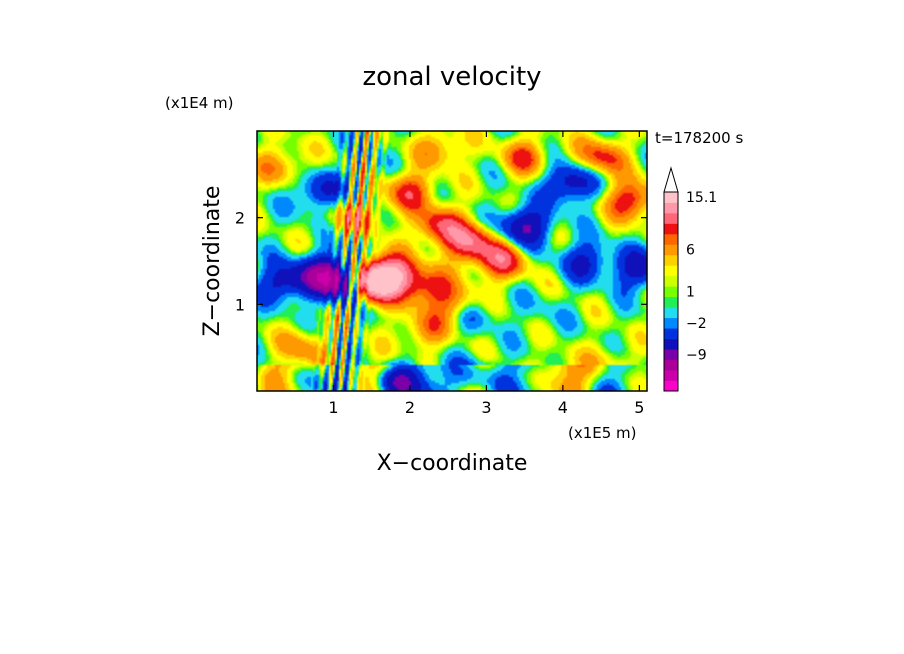 The width and height of the screenshot is (904, 654). I want to click on chart-title: zonal velocity, so click(451, 77).